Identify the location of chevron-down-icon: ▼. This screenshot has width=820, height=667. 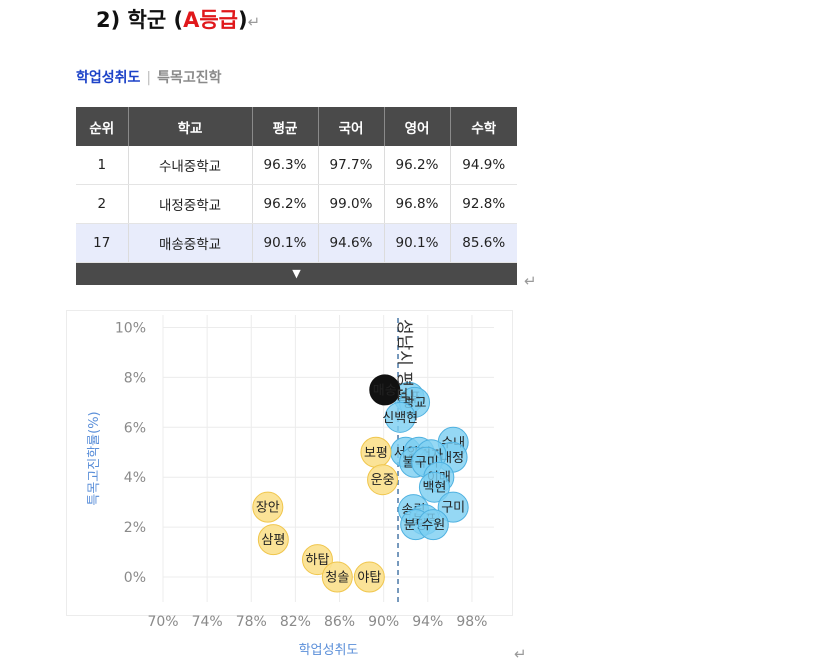
(296, 273).